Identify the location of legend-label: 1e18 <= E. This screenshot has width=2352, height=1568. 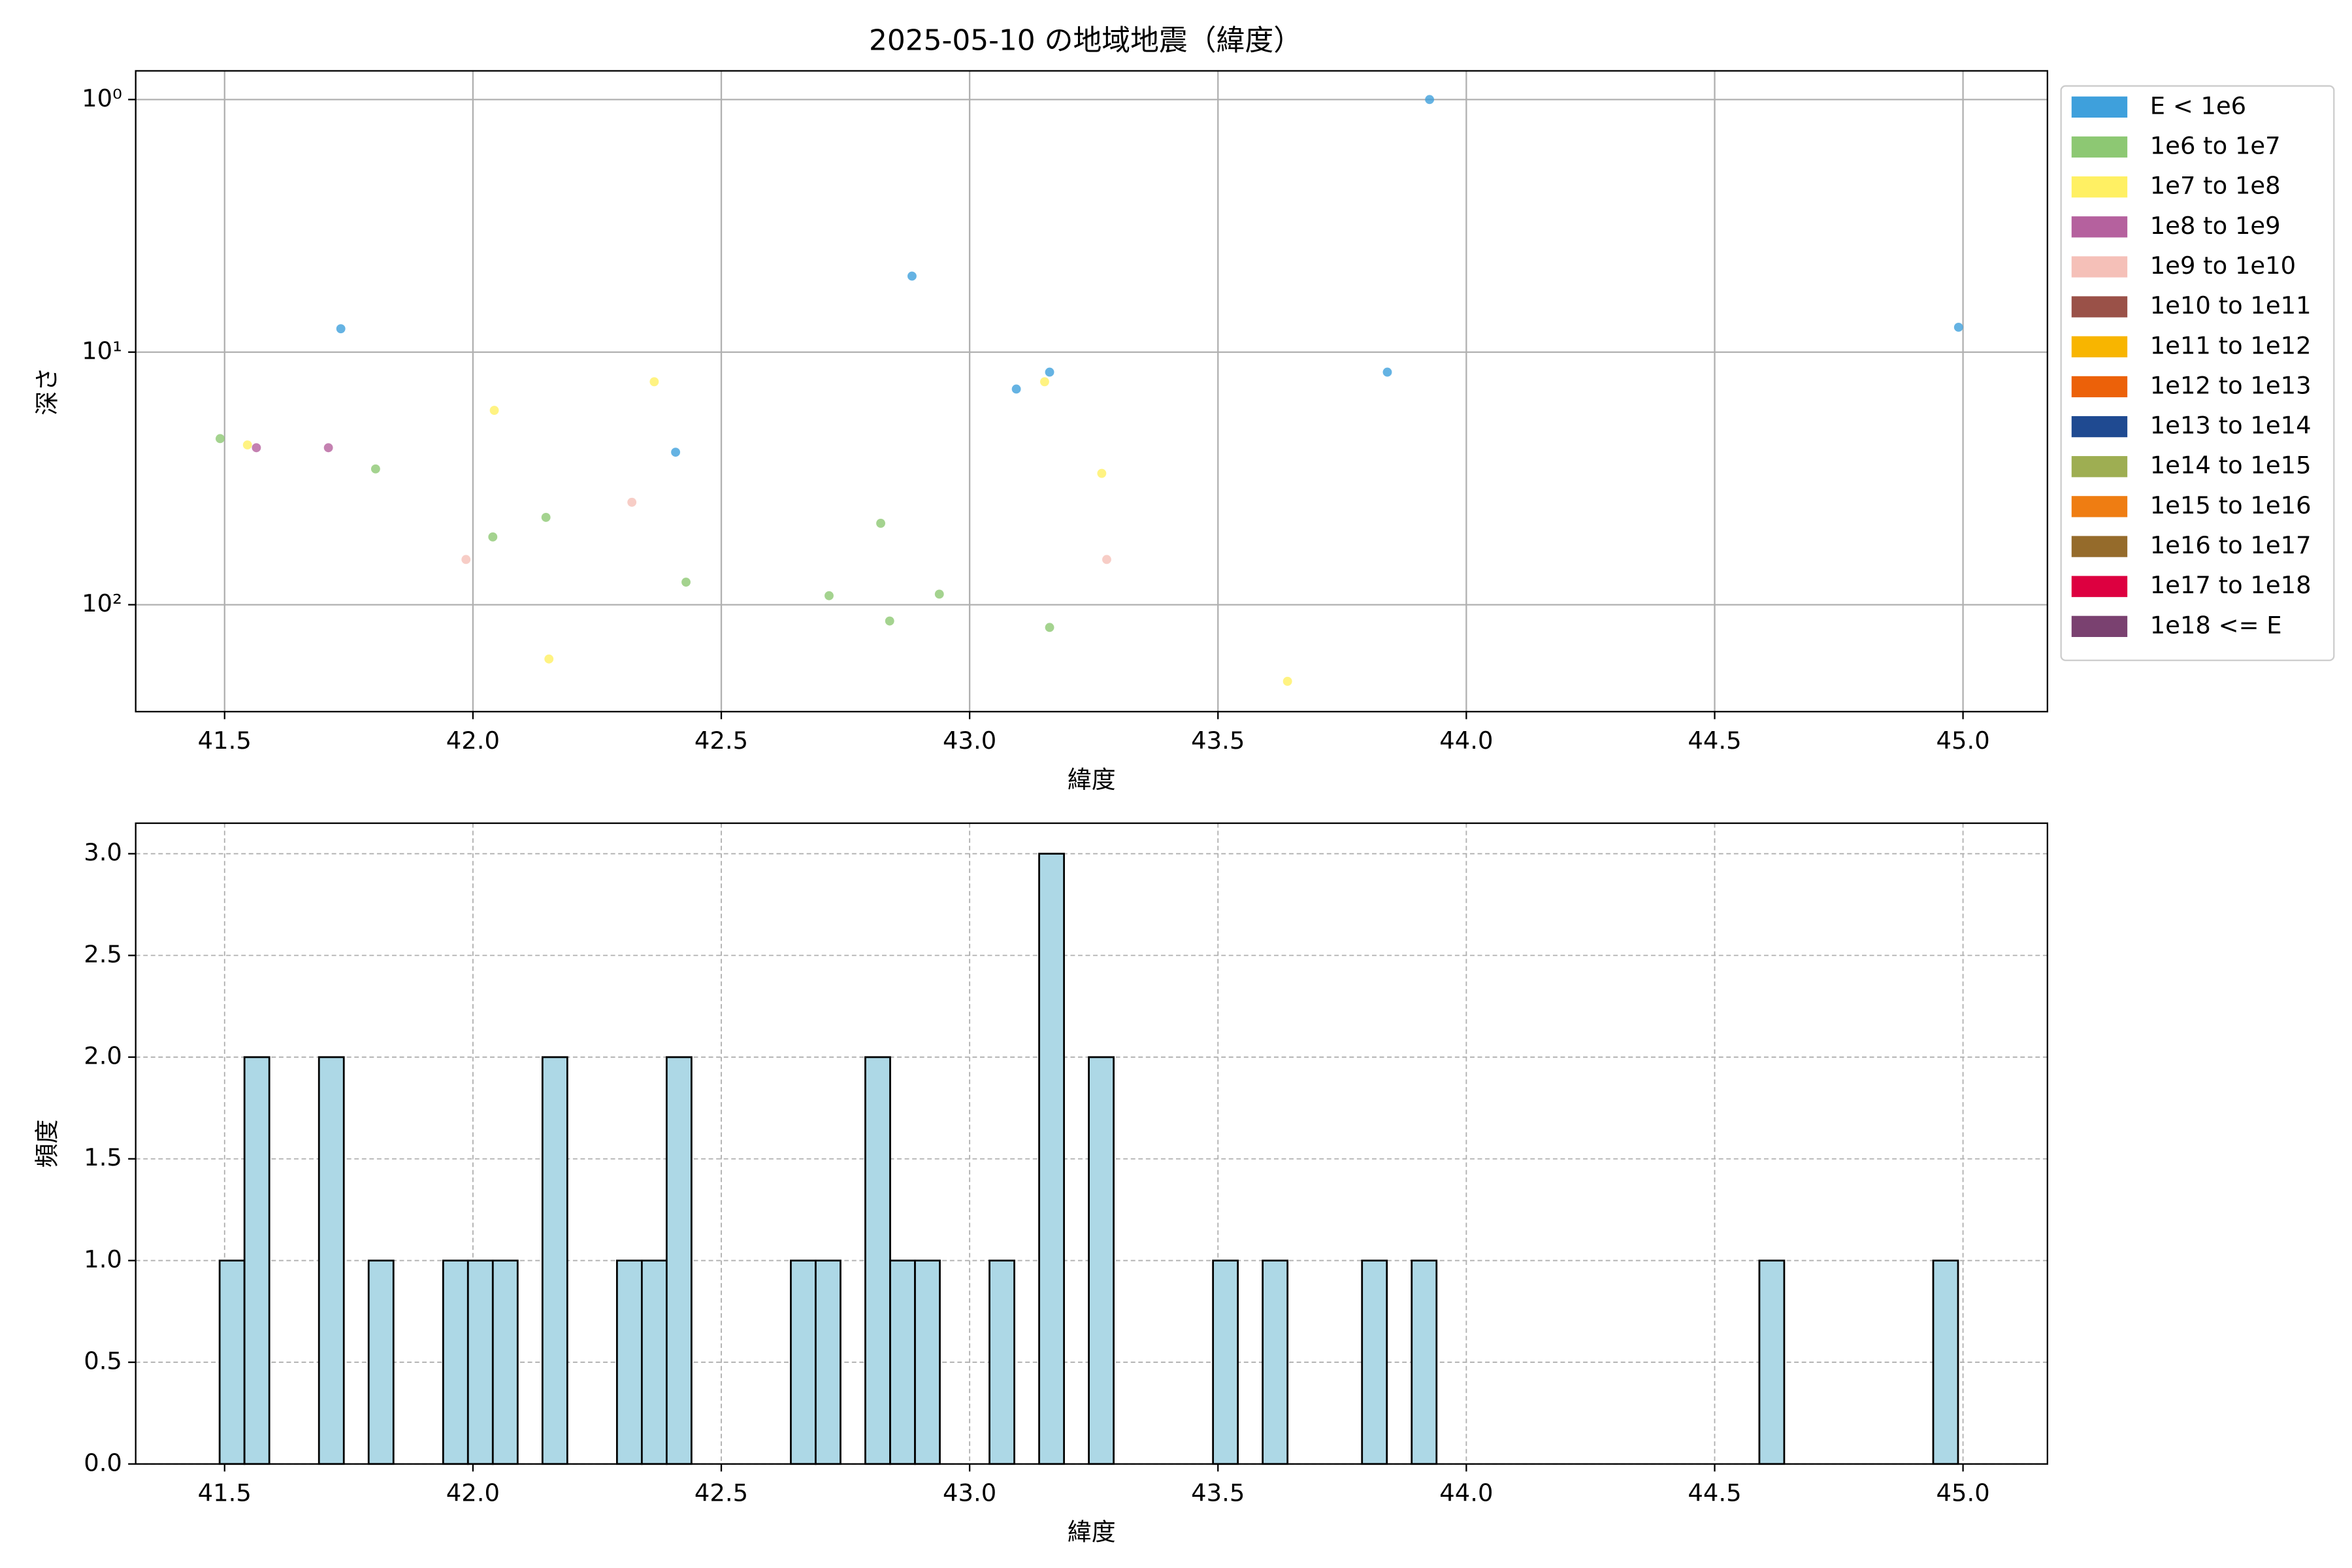
(2216, 625).